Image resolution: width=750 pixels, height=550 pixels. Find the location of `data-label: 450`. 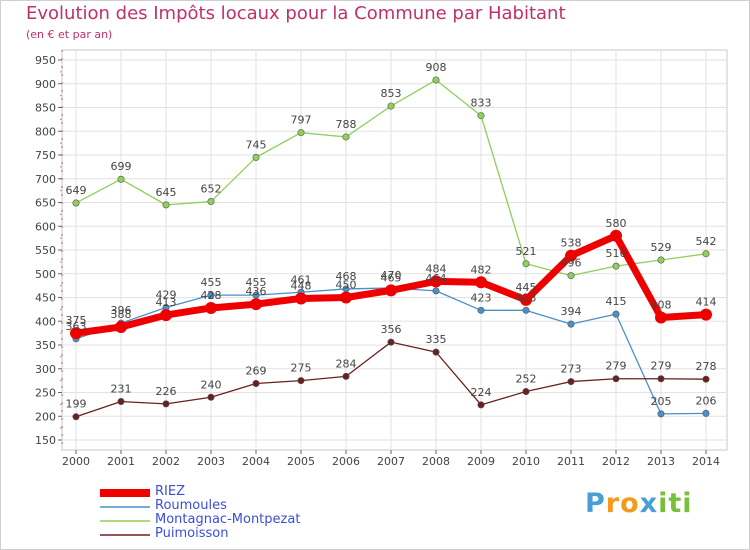

data-label: 450 is located at coordinates (346, 285).